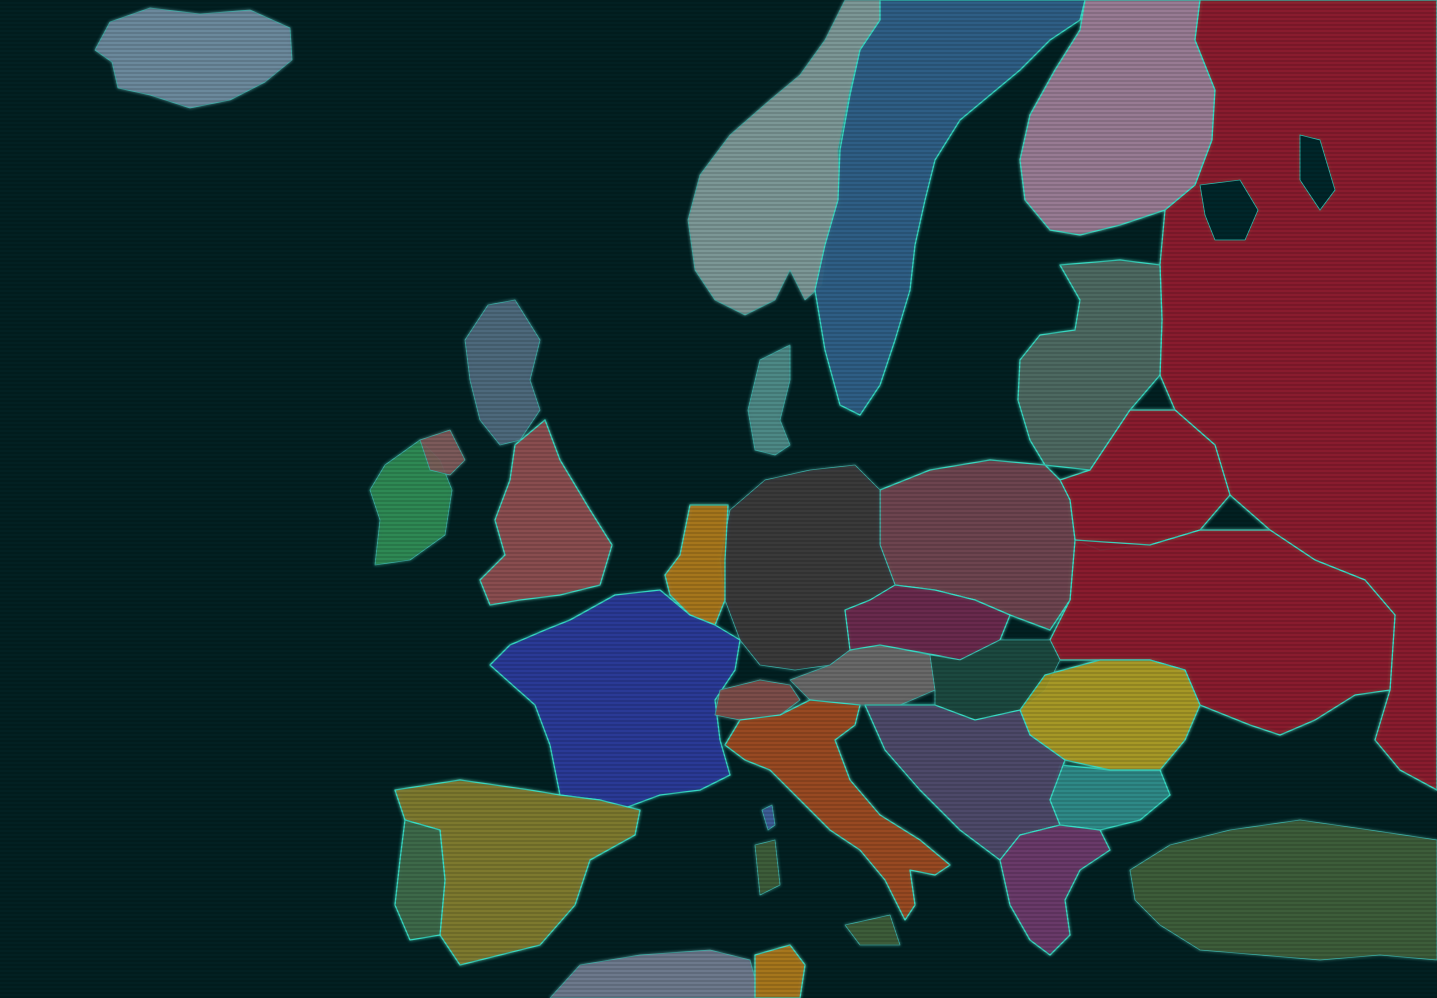 This screenshot has height=998, width=1437. I want to click on country-portugal, so click(420, 880).